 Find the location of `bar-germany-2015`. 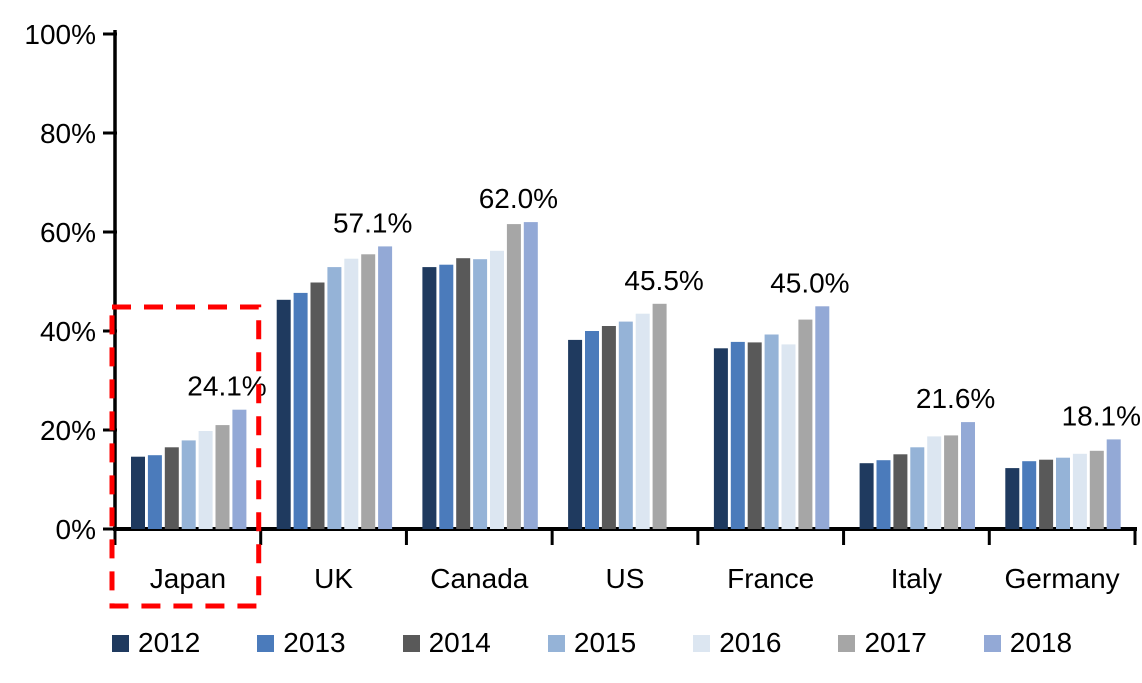

bar-germany-2015 is located at coordinates (1063, 493).